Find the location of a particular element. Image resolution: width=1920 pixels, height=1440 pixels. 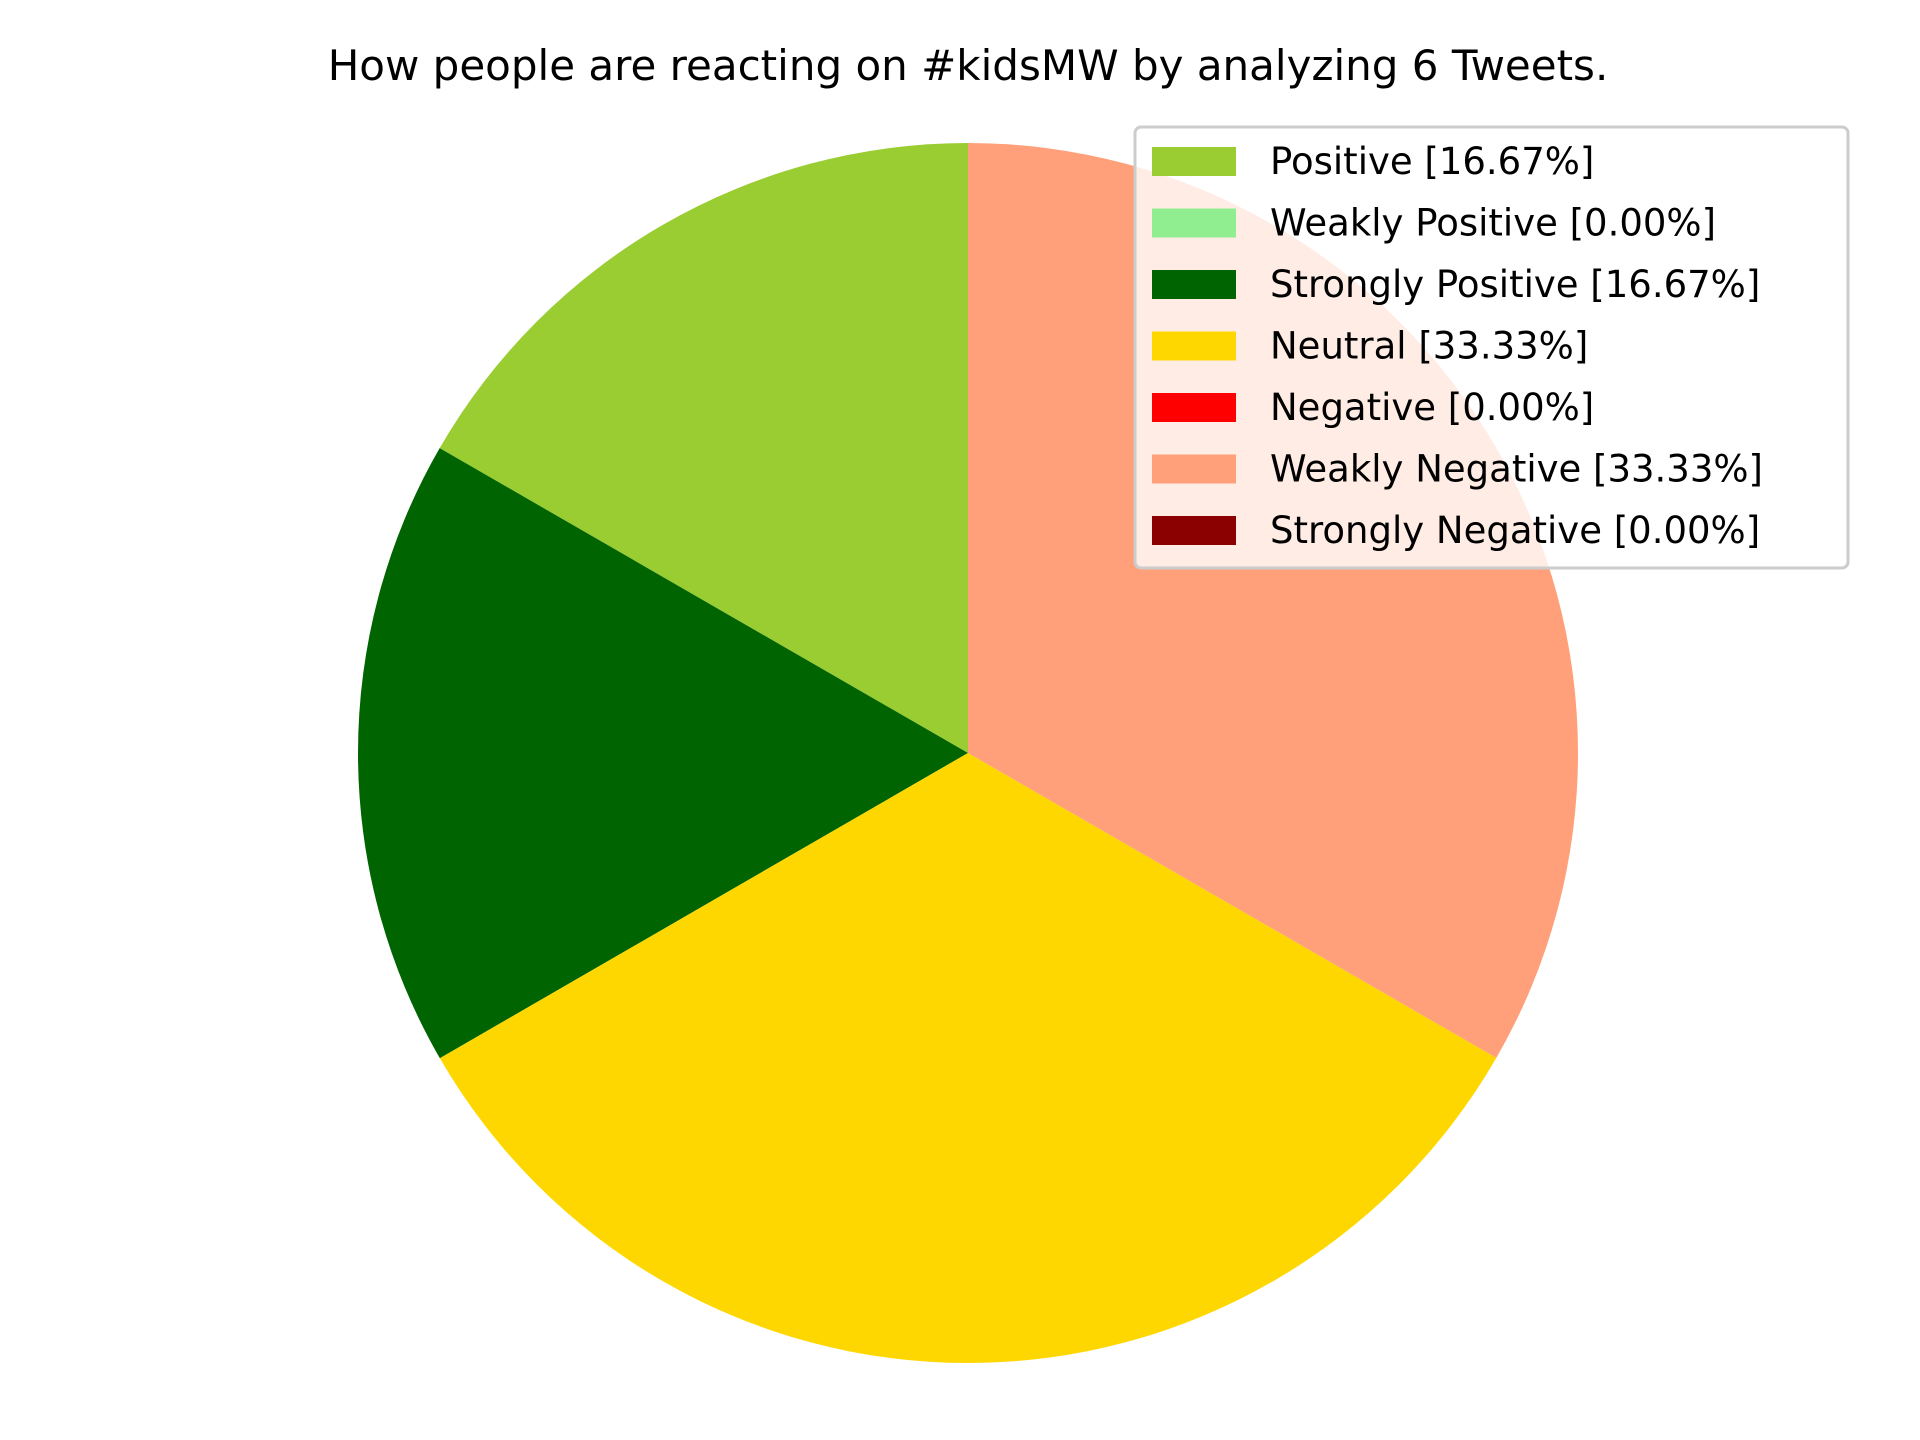

legend-swatch-neutral is located at coordinates (1194, 346).